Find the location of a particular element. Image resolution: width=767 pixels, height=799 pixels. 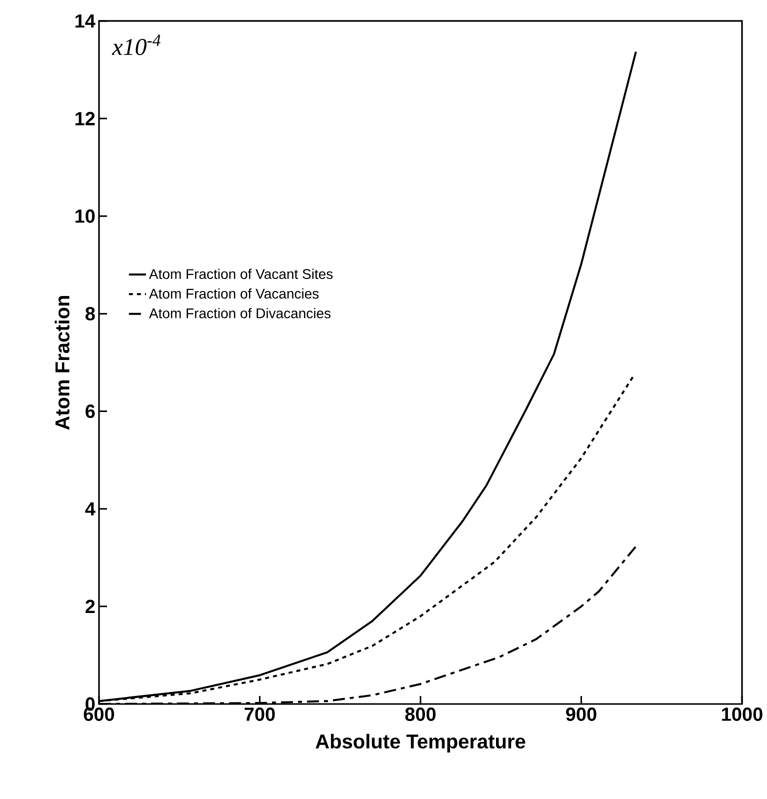

x-tick-label: 1000 is located at coordinates (742, 714).